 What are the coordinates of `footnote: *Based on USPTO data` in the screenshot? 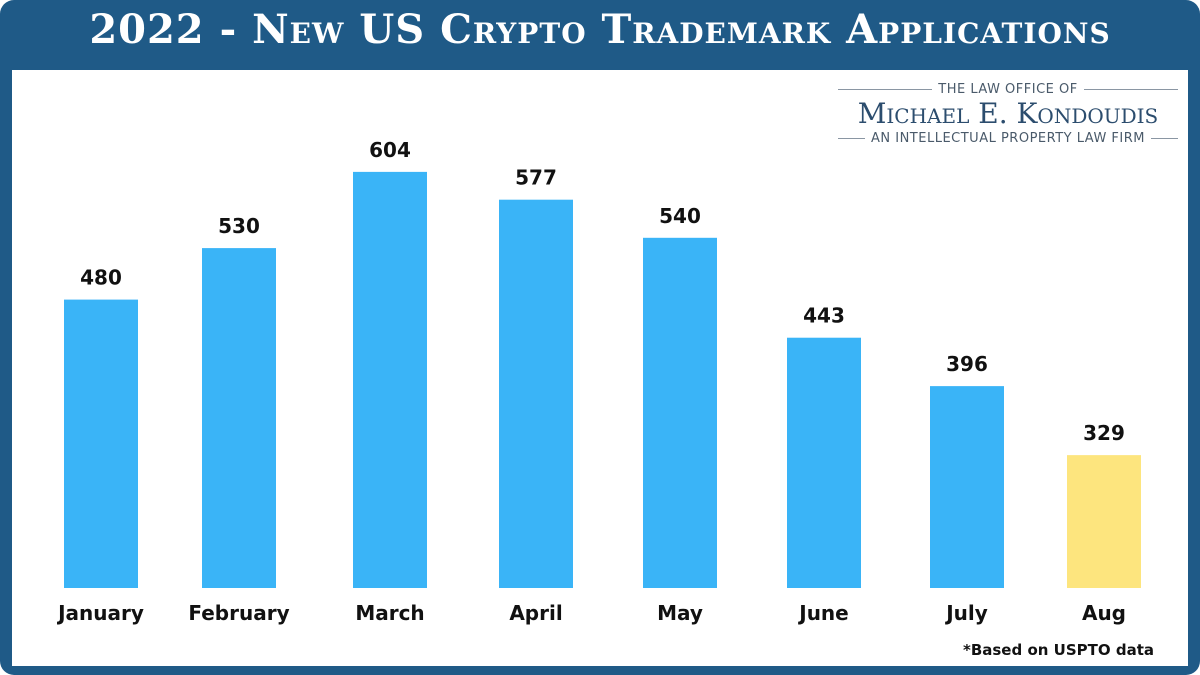 It's located at (1058, 650).